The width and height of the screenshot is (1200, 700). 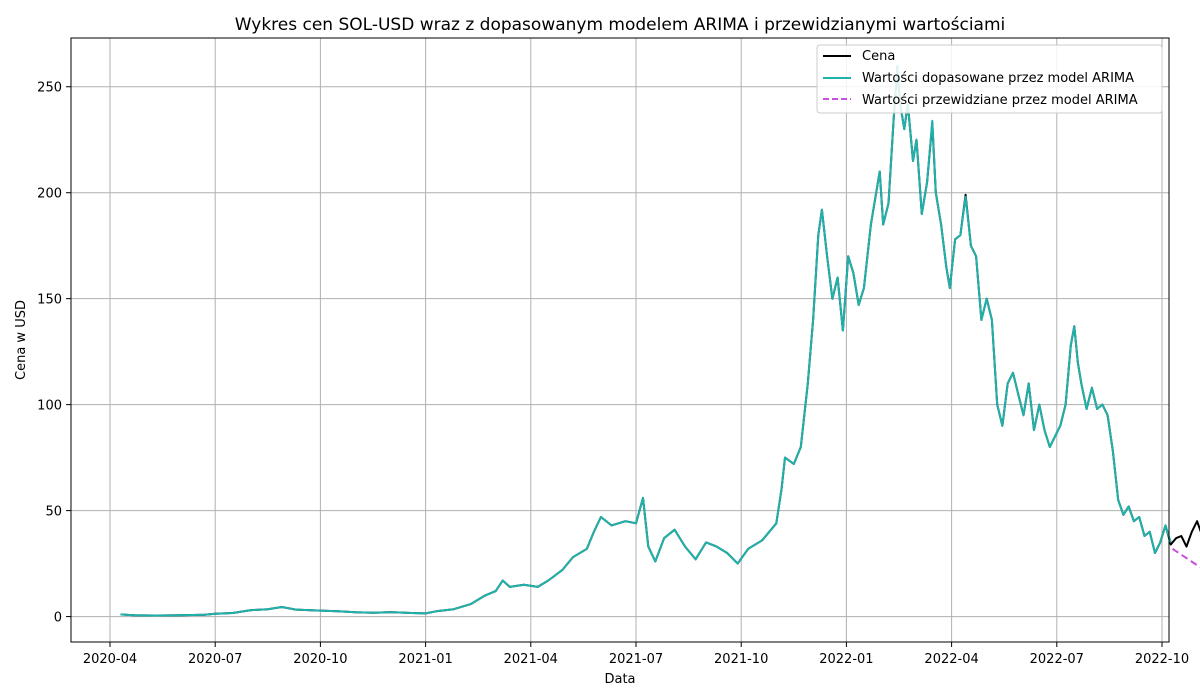 I want to click on x-tick-label: 2020-04, so click(x=110, y=659).